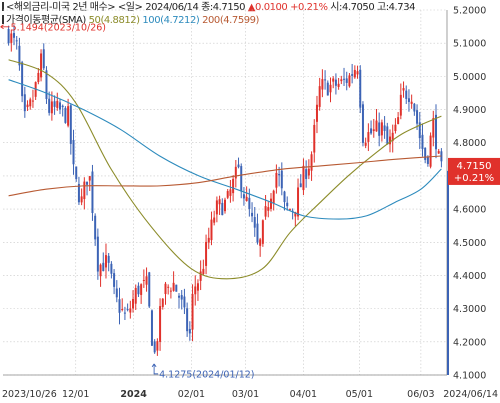  What do you see at coordinates (46, 20) in the screenshot?
I see `ma-legend-title: 가격이동평균(SMA)` at bounding box center [46, 20].